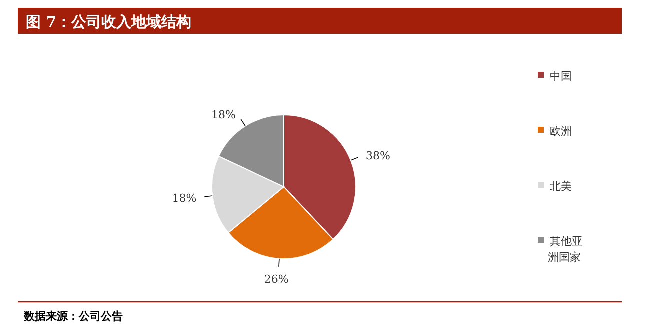  What do you see at coordinates (276, 279) in the screenshot?
I see `data-label: 26%` at bounding box center [276, 279].